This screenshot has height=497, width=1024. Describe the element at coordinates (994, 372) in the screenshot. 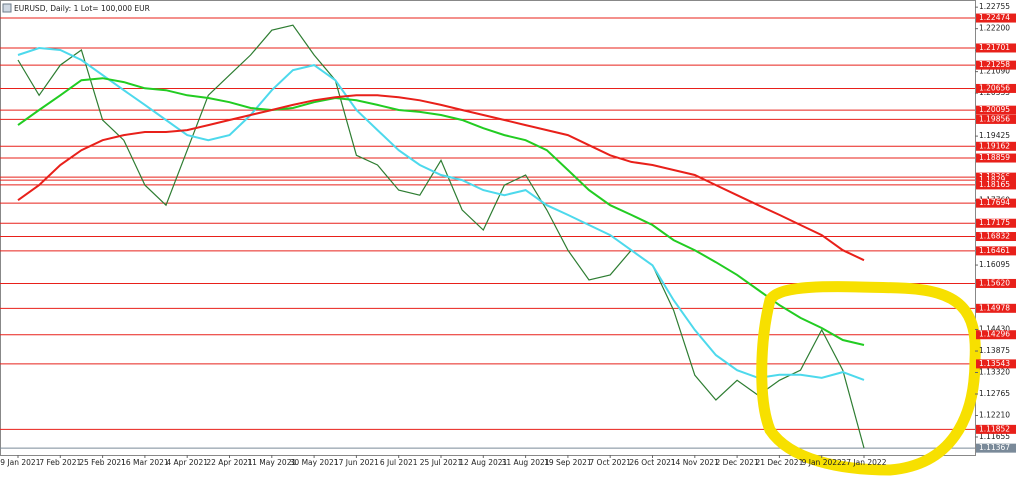

I see `y-tick-label: 1.13320` at that location.